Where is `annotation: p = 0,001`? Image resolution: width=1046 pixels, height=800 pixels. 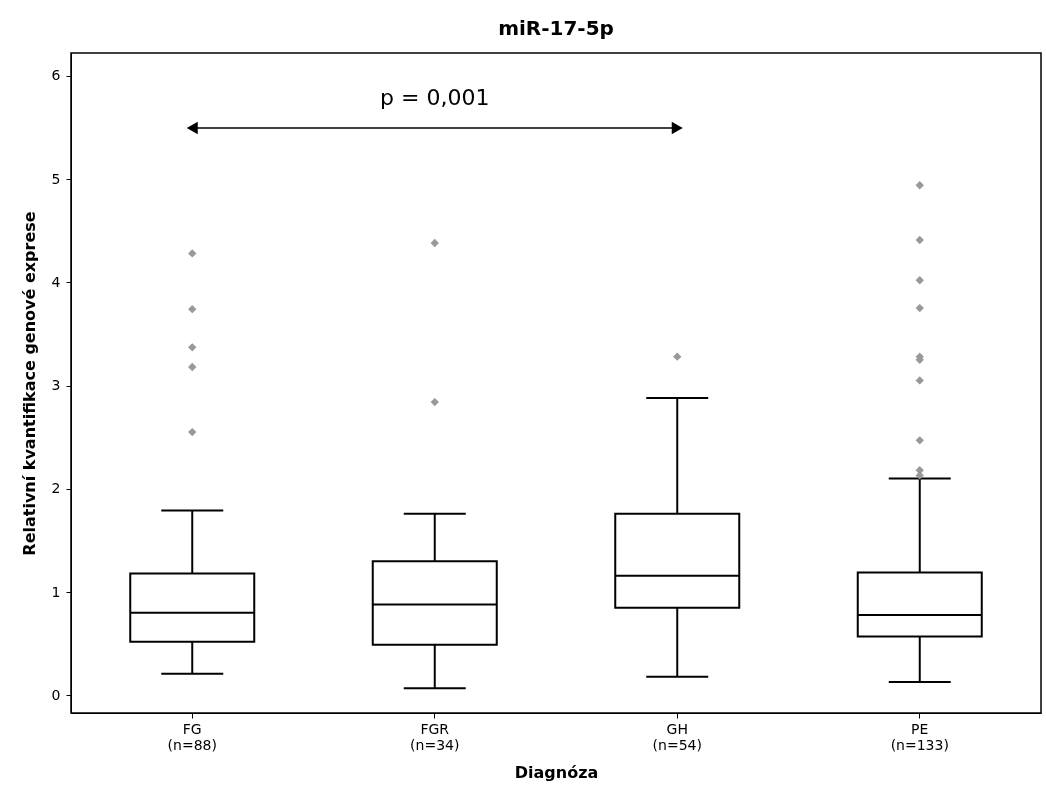
annotation: p = 0,001 is located at coordinates (435, 97).